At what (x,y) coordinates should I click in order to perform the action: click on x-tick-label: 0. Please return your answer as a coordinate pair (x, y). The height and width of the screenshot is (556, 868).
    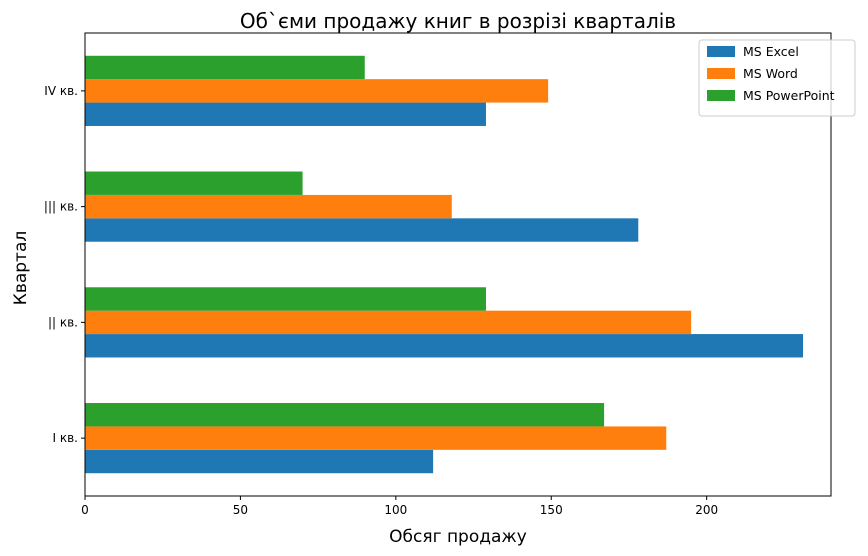
    Looking at the image, I should click on (85, 510).